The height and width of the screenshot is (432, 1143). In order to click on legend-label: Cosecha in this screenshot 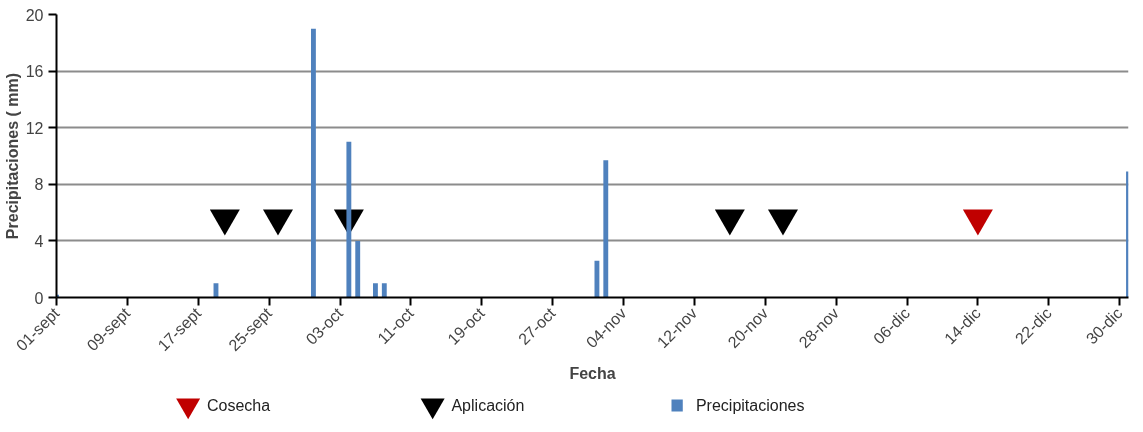, I will do `click(238, 405)`.